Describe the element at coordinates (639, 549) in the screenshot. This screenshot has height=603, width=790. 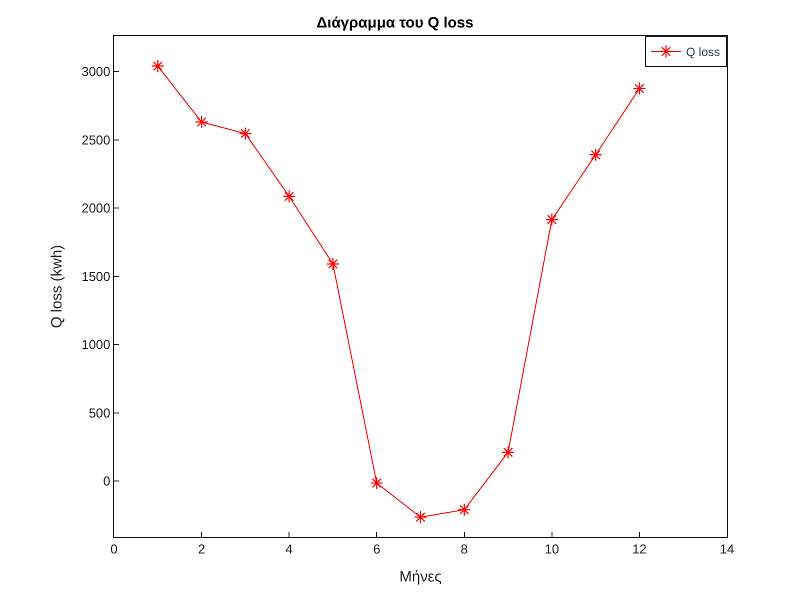
I see `x-tick-label: 12` at that location.